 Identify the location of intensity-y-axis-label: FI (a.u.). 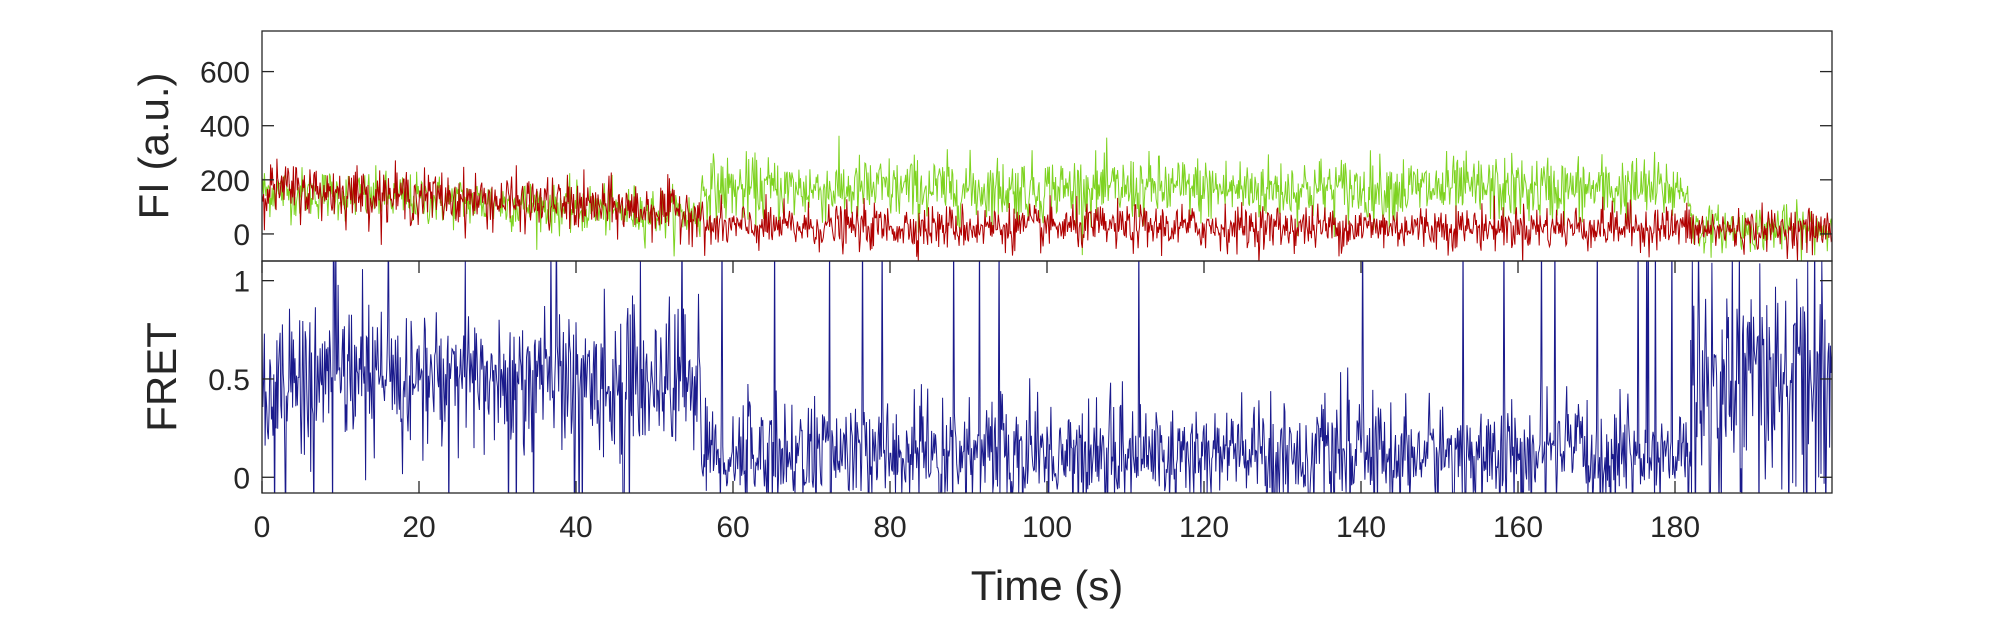
(153, 145).